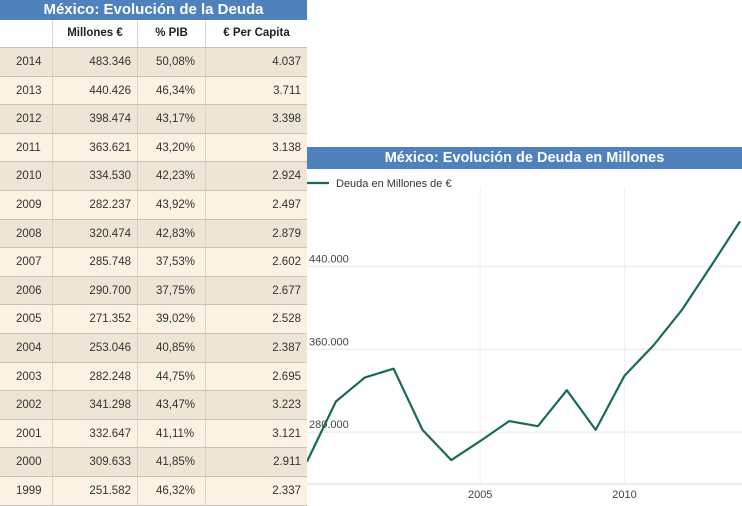 This screenshot has height=506, width=742. What do you see at coordinates (171, 90) in the screenshot?
I see `cell-pib: 46,34%` at bounding box center [171, 90].